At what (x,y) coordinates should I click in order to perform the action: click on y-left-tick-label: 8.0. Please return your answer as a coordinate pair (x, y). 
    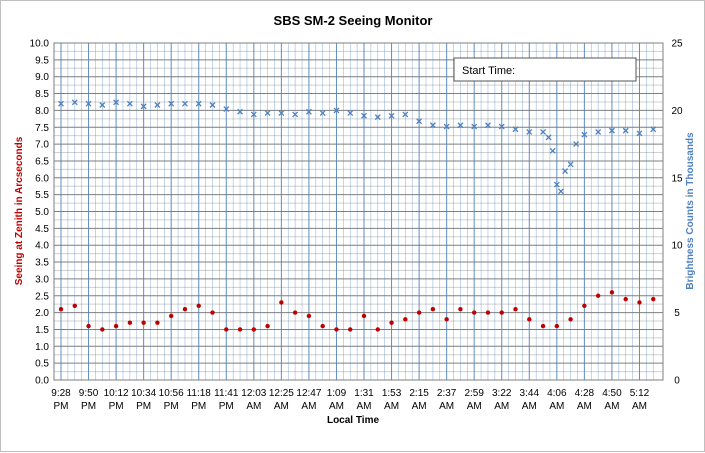
    Looking at the image, I should click on (42, 111).